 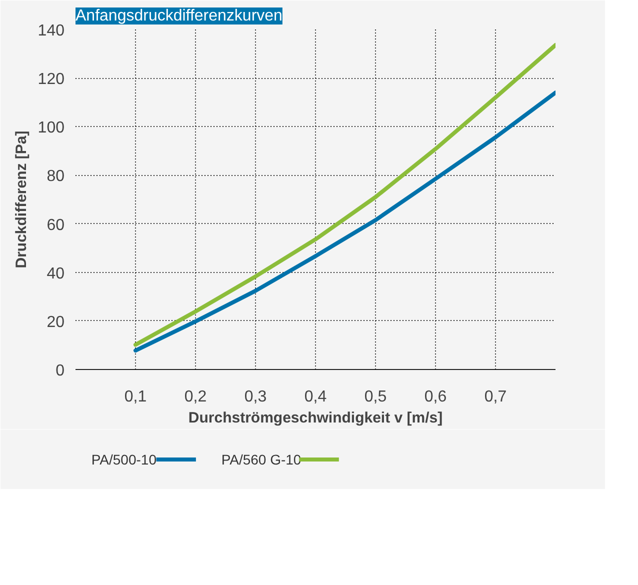 What do you see at coordinates (255, 397) in the screenshot?
I see `x-tick-label: 0,3` at bounding box center [255, 397].